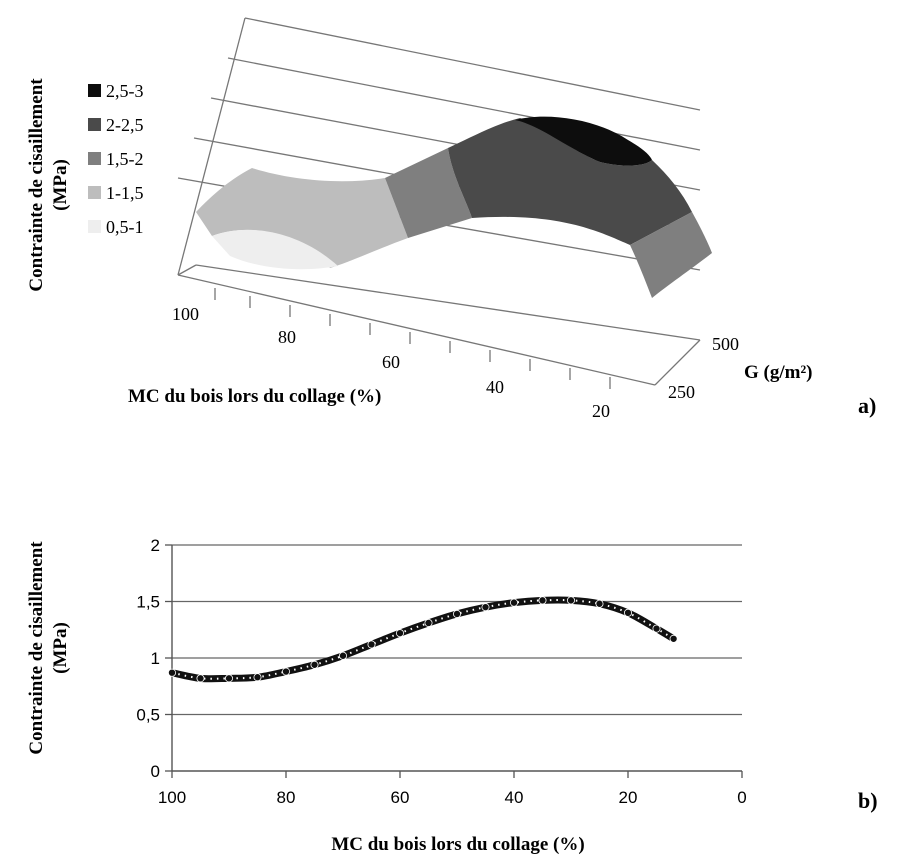 Image resolution: width=900 pixels, height=860 pixels. I want to click on z-axis-label: G (g/m²), so click(778, 372).